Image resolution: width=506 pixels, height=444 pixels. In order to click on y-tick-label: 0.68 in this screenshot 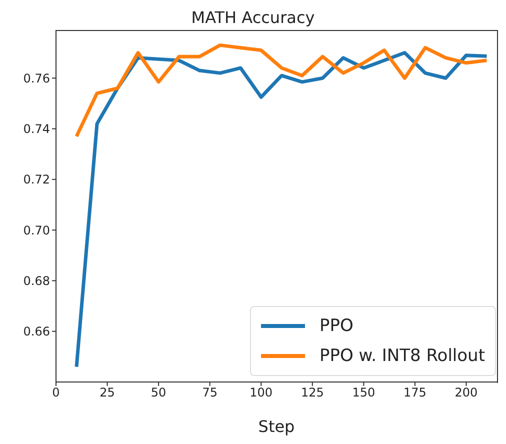, I will do `click(36, 281)`.